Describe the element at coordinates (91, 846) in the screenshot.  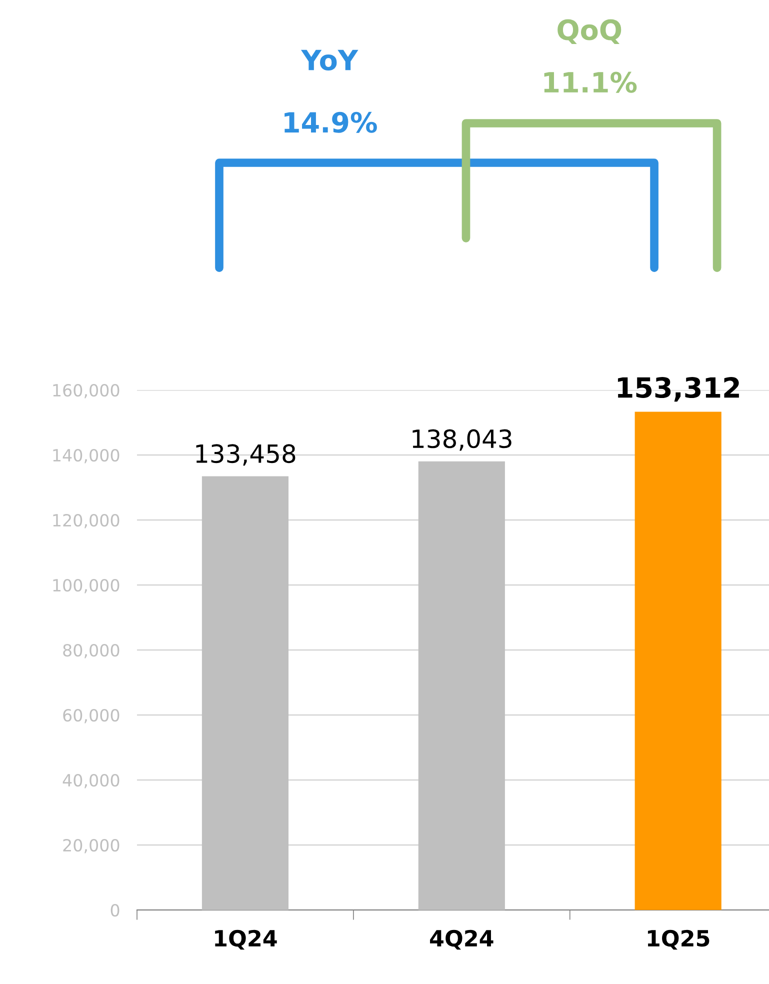
I see `y-tick-label: 20,000` at that location.